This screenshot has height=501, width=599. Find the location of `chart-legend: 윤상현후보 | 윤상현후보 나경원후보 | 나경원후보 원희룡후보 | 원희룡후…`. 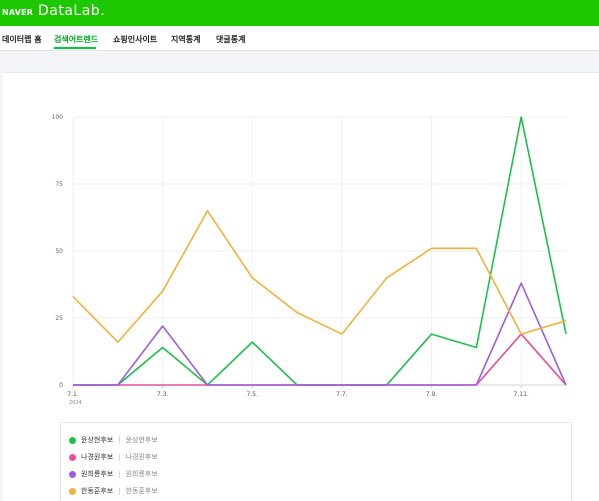

chart-legend: 윤상현후보 | 윤상현후보 나경원후보 | 나경원후보 원희룡후보 | 원희룡후… is located at coordinates (316, 461).